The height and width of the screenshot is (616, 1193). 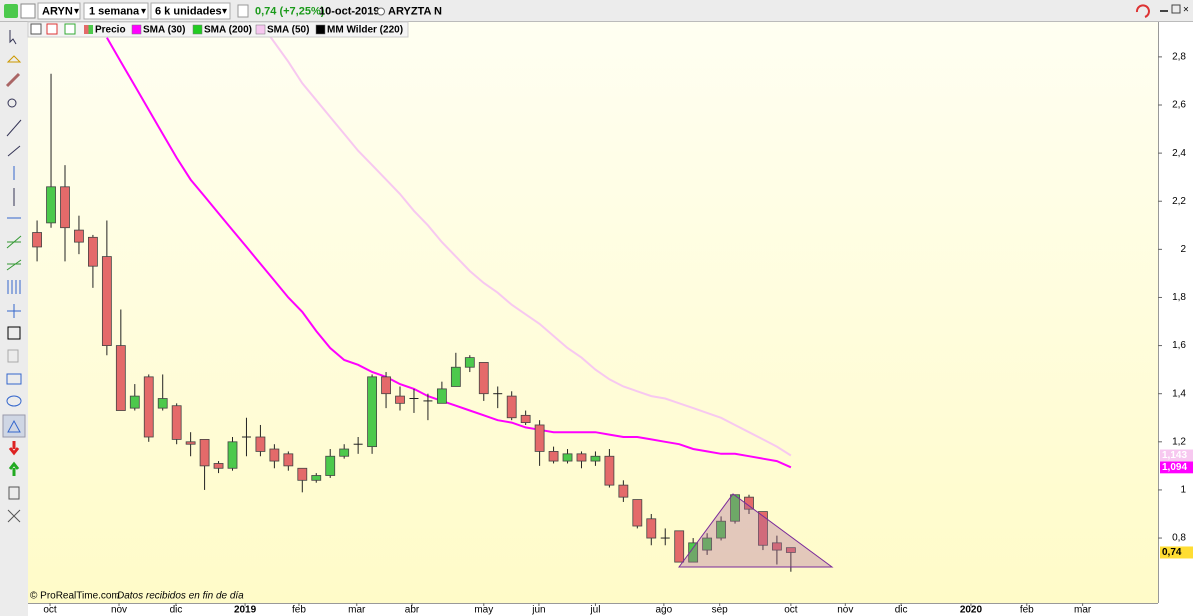 I want to click on window-icon, so click(x=36, y=29).